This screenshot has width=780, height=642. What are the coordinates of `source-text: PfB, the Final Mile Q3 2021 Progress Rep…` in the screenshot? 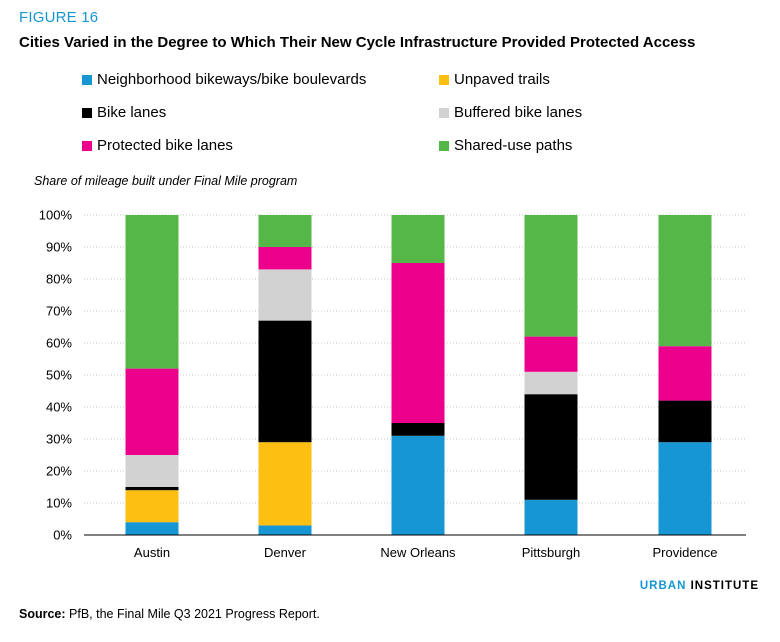 It's located at (194, 614).